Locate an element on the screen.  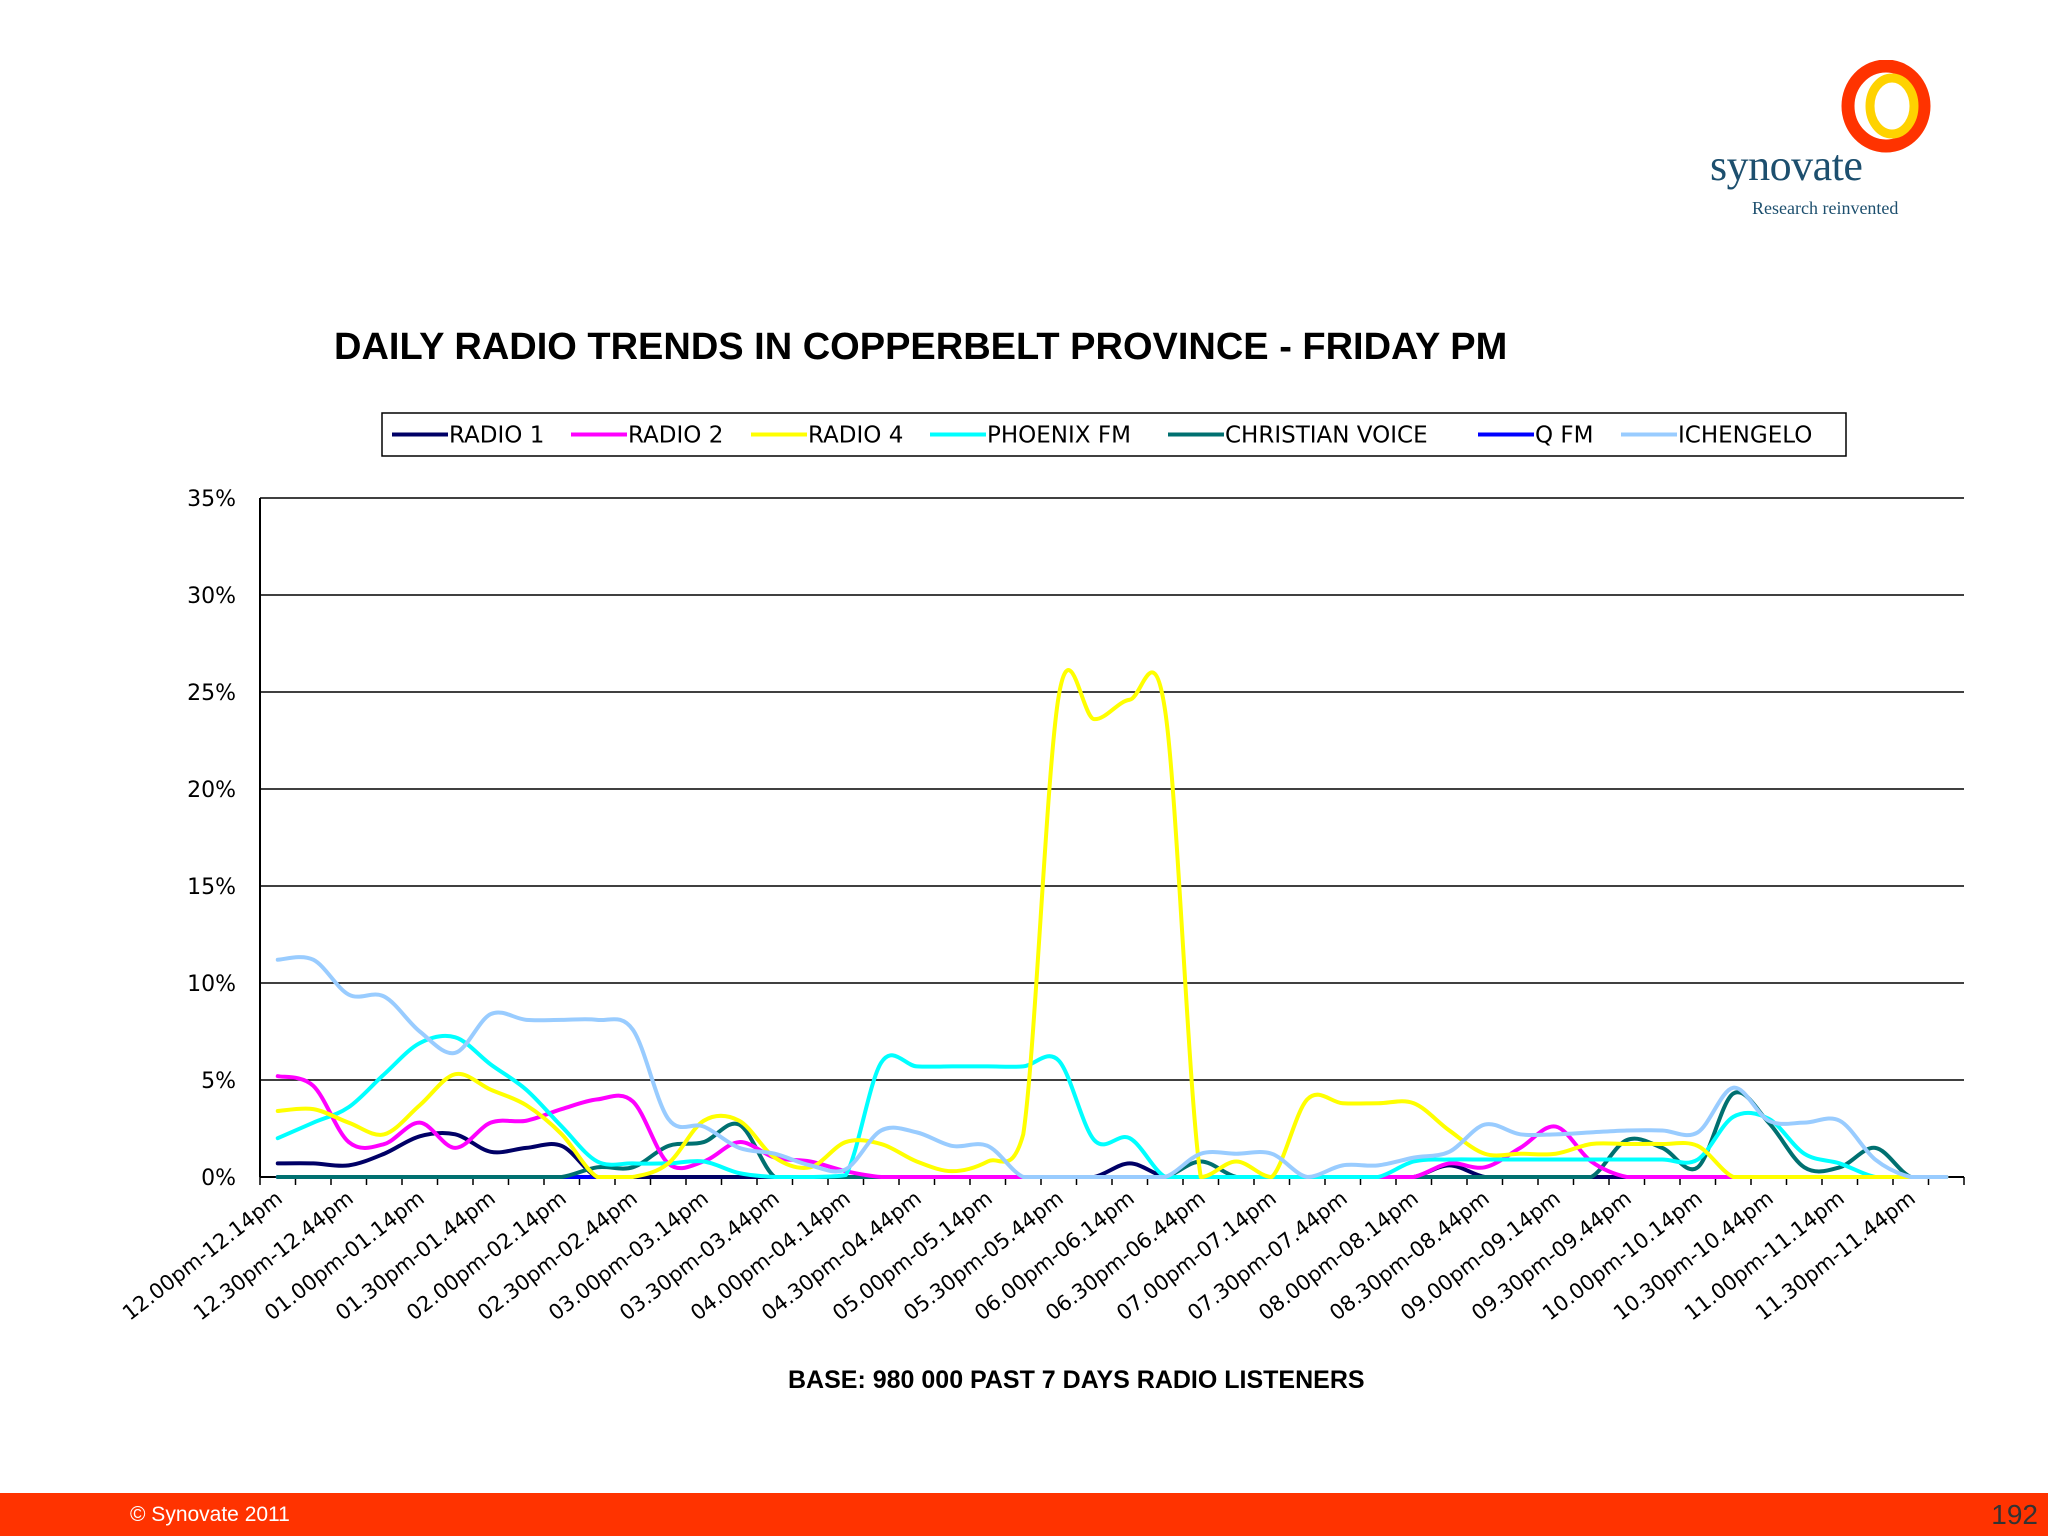
copyright-text: © Synovate 2011 is located at coordinates (210, 1514).